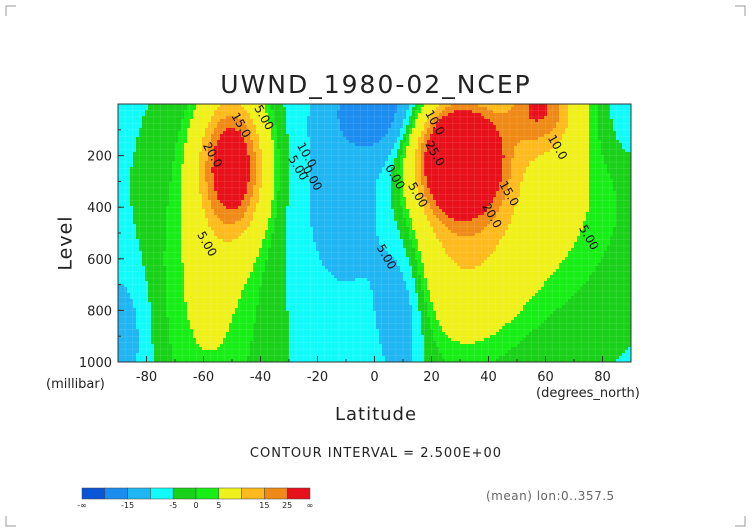  I want to click on x-tick-label: -40, so click(260, 377).